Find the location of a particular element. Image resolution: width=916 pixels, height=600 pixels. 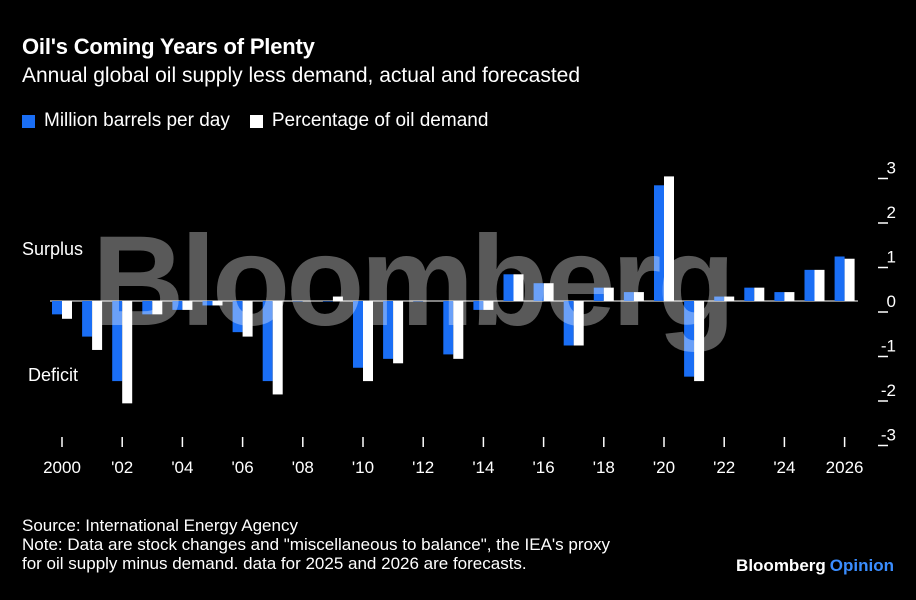

x-tick-label: '08 is located at coordinates (303, 467).